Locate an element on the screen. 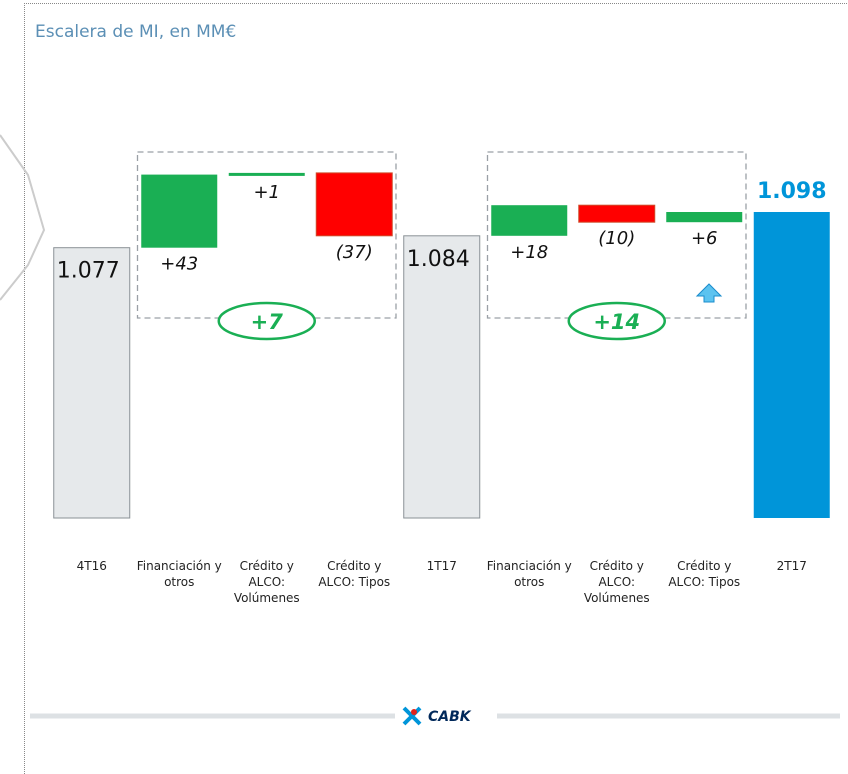 The image size is (848, 774). group-label: +14 is located at coordinates (616, 322).